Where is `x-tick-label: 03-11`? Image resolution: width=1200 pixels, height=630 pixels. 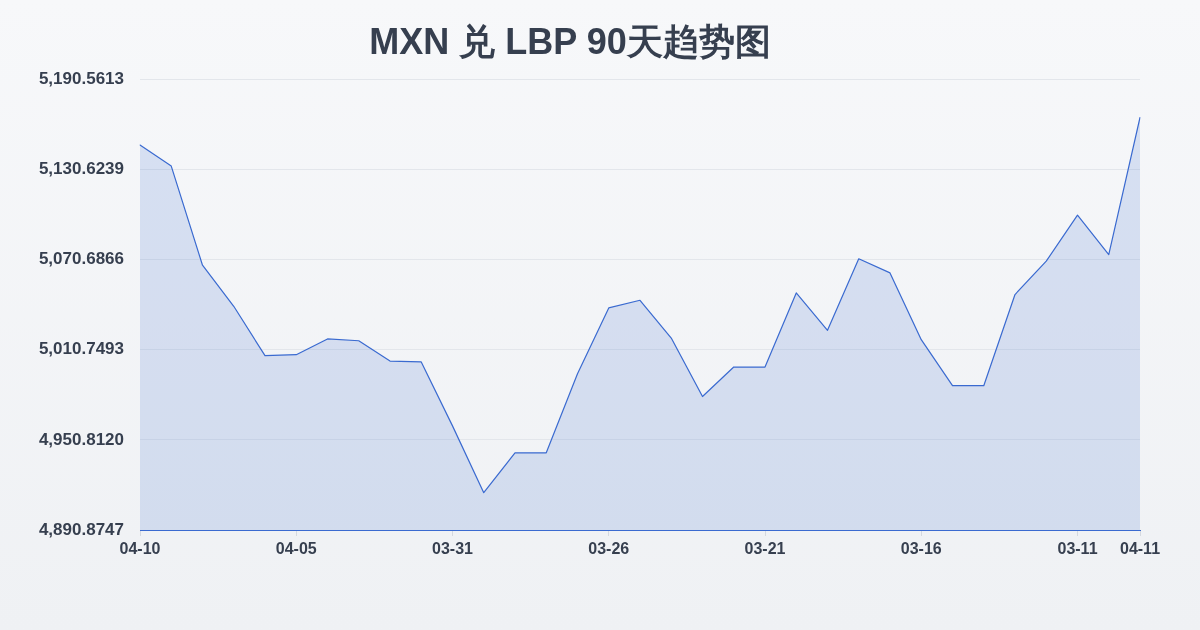
x-tick-label: 03-11 is located at coordinates (1077, 549).